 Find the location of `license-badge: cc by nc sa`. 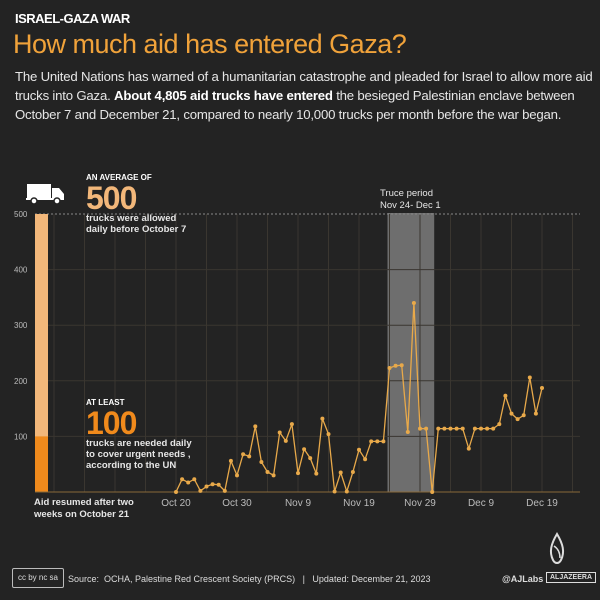

license-badge: cc by nc sa is located at coordinates (38, 578).